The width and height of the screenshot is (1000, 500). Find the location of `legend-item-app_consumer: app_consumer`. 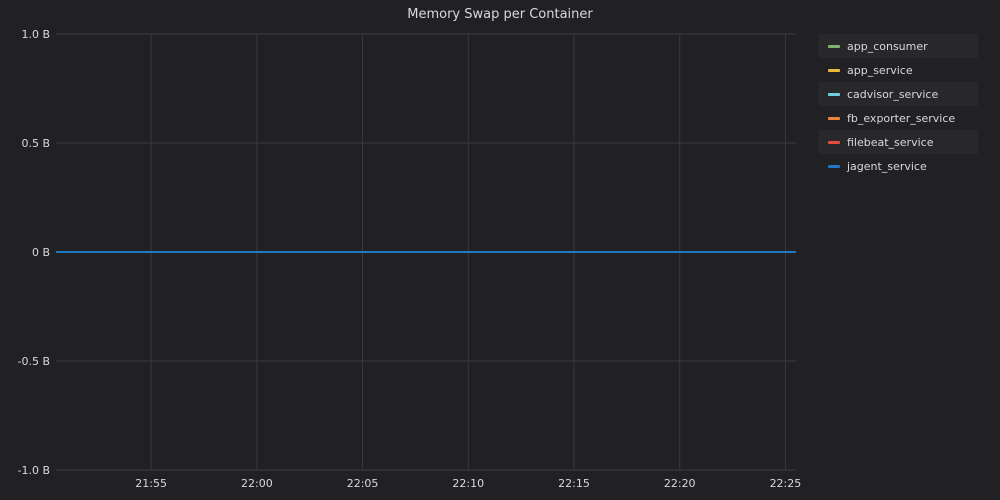

legend-item-app_consumer: app_consumer is located at coordinates (898, 46).